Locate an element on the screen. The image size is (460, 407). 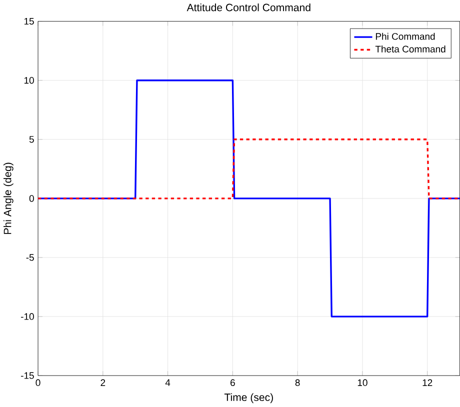
x-tick-label: 6 is located at coordinates (232, 382).